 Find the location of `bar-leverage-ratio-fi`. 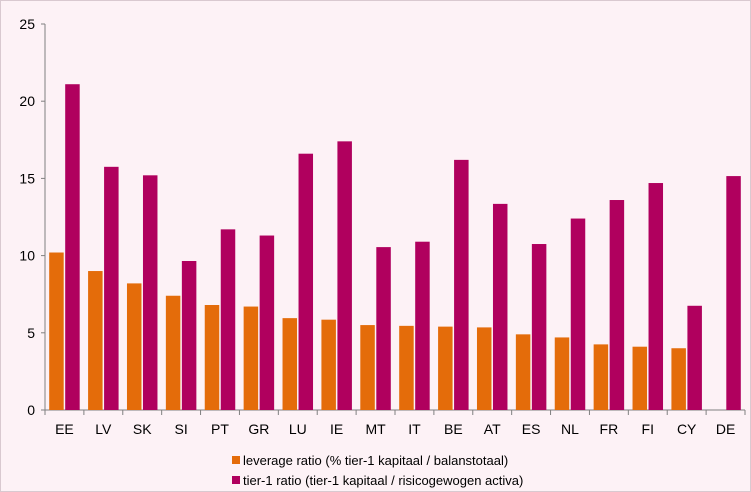

bar-leverage-ratio-fi is located at coordinates (640, 378).